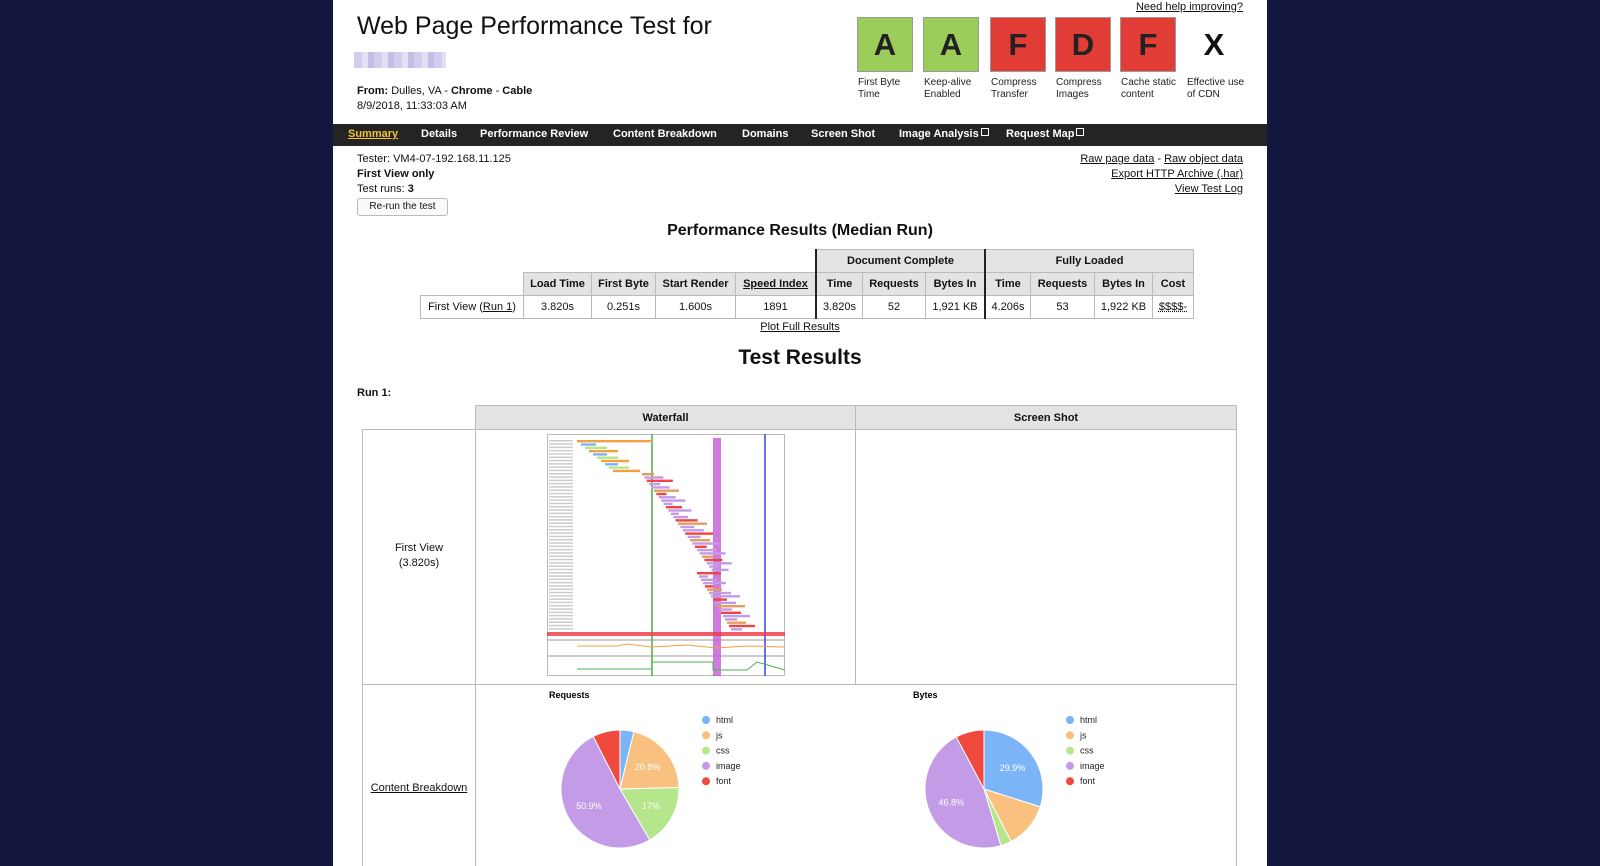  Describe the element at coordinates (1123, 284) in the screenshot. I see `column-header: Bytes In` at that location.